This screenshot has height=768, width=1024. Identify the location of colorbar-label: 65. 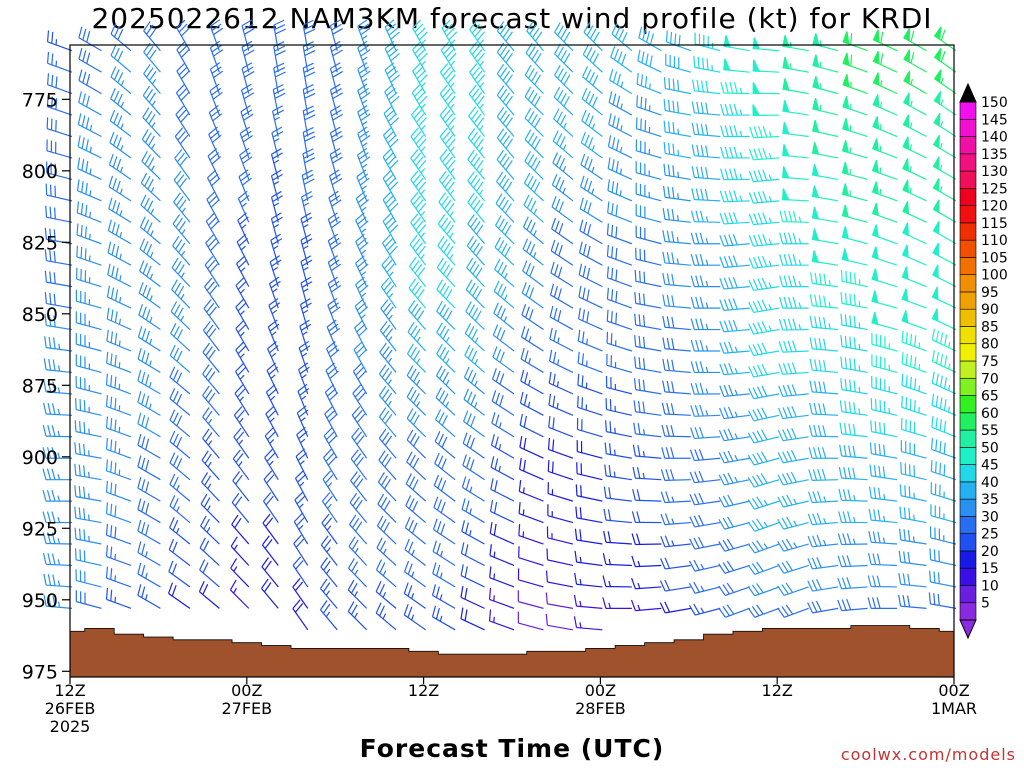
(990, 397).